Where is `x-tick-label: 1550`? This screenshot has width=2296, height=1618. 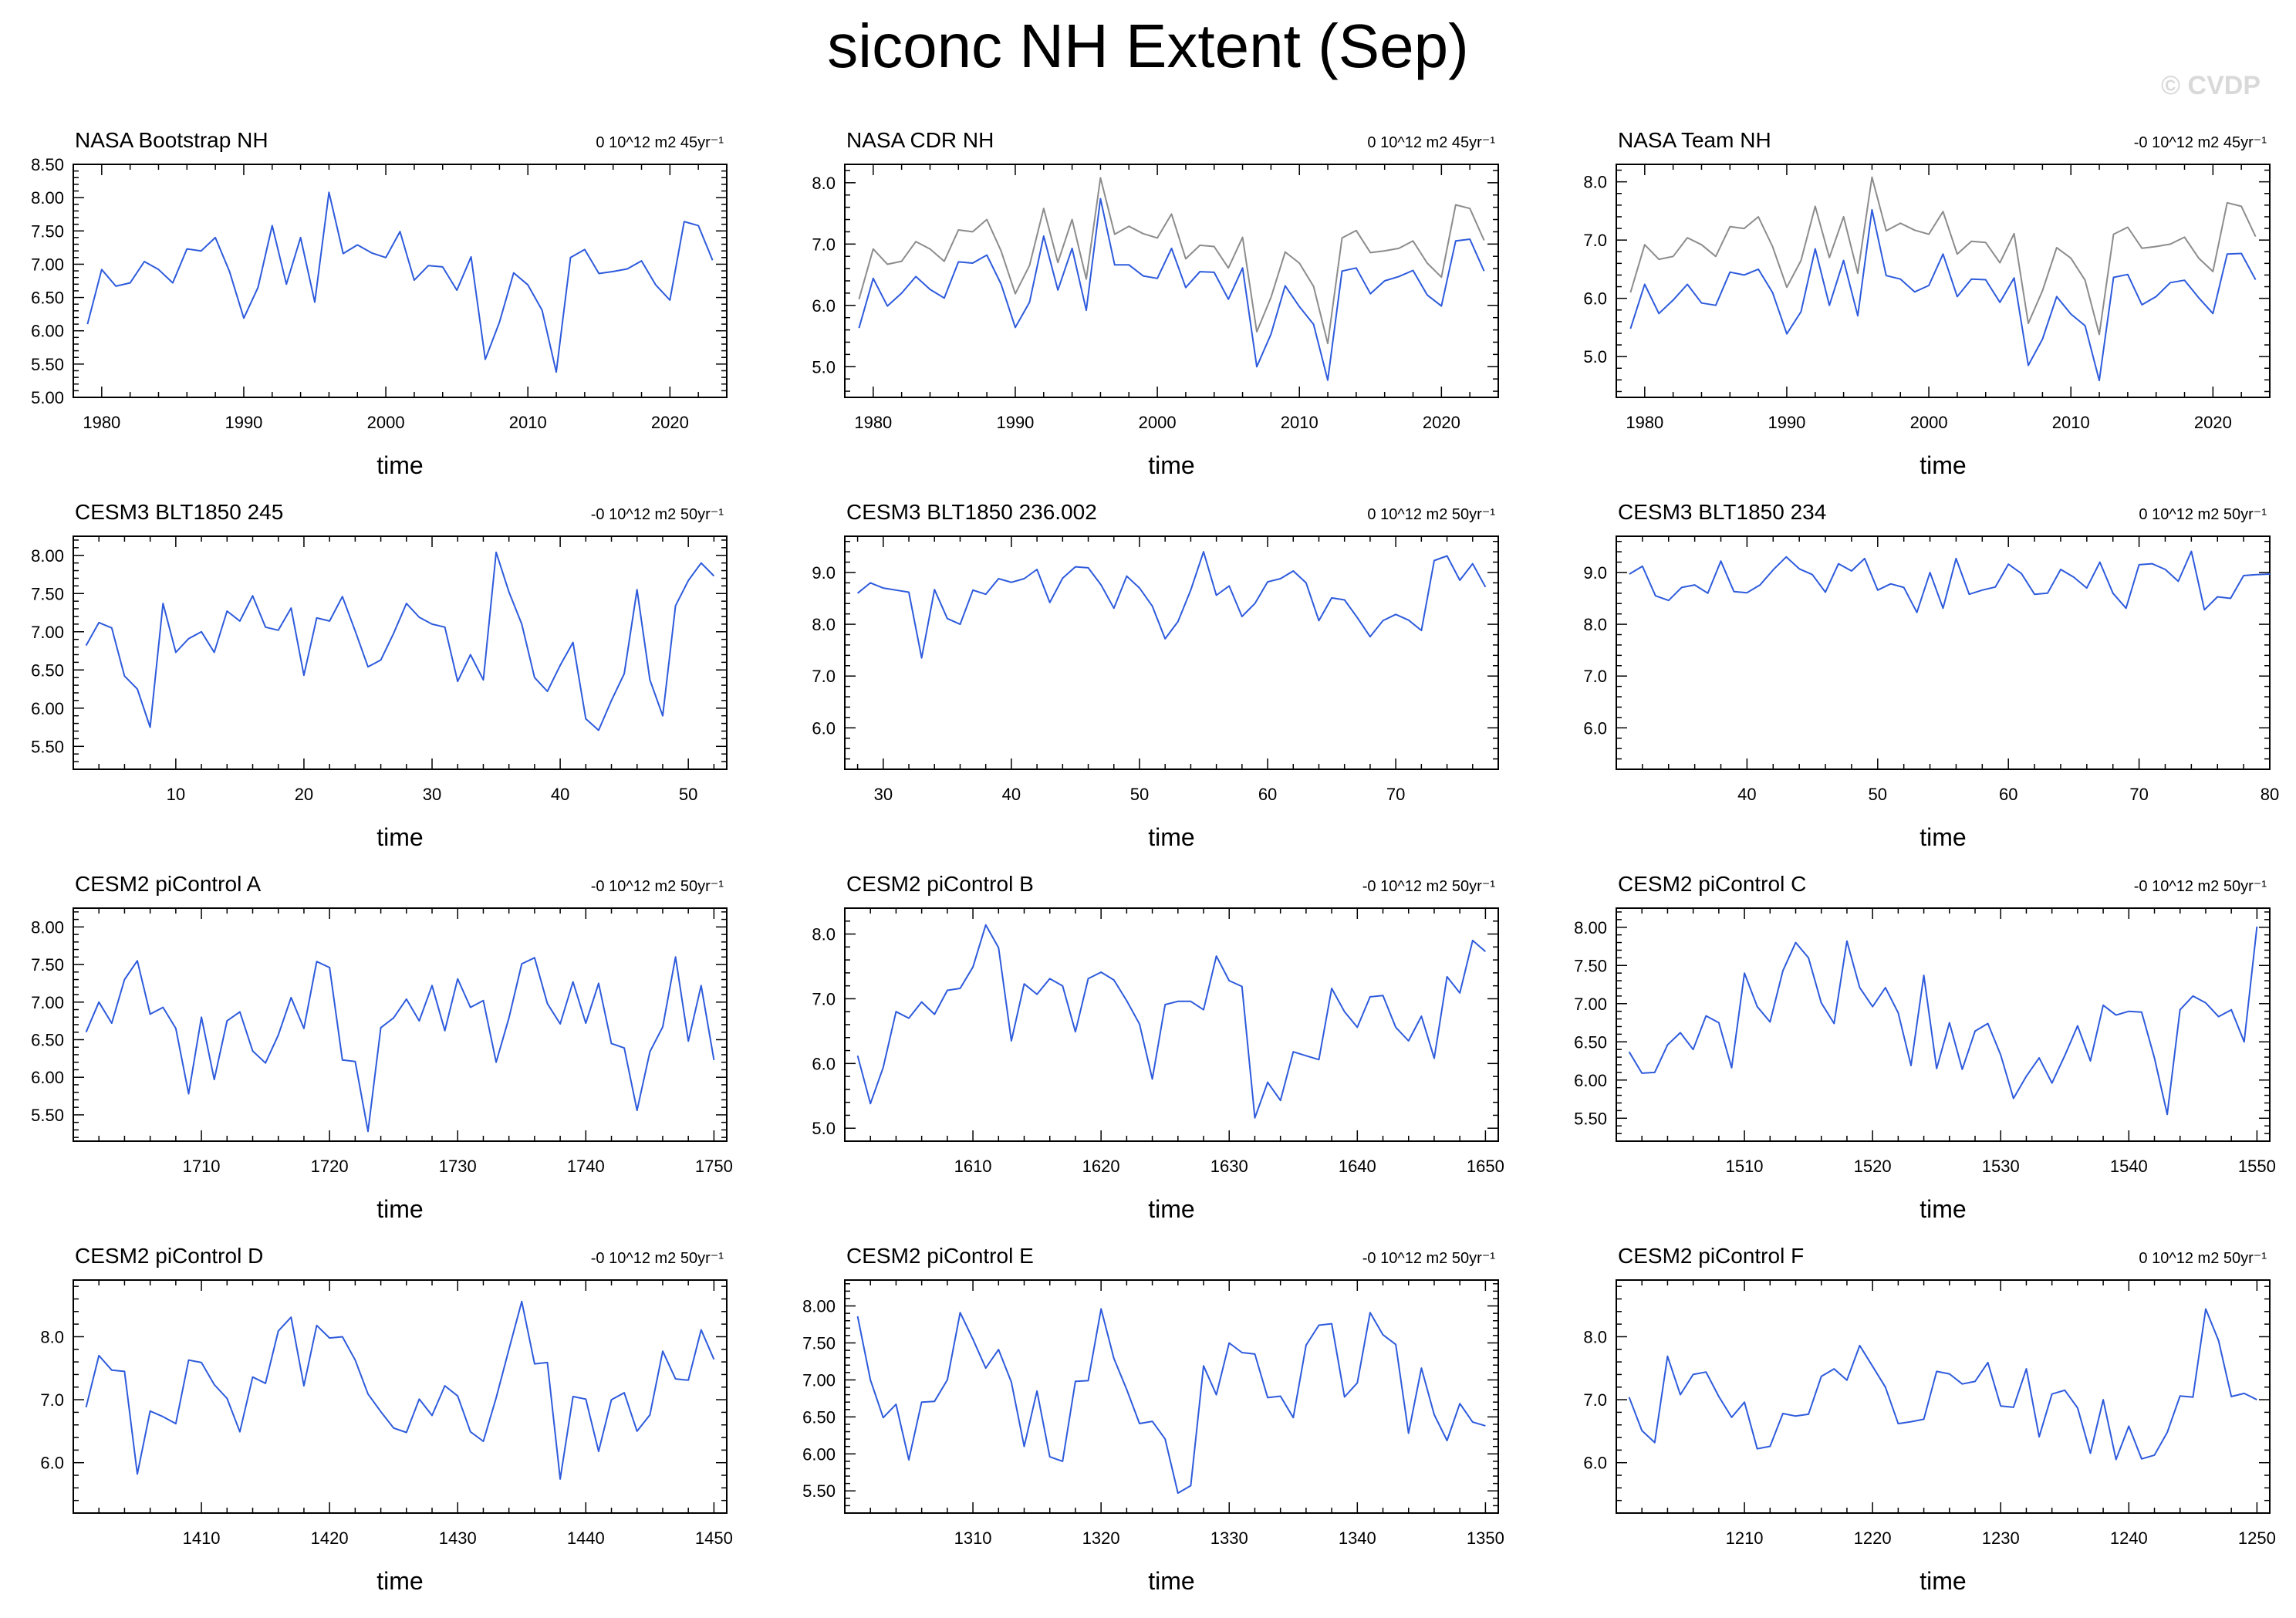
x-tick-label: 1550 is located at coordinates (2257, 1166).